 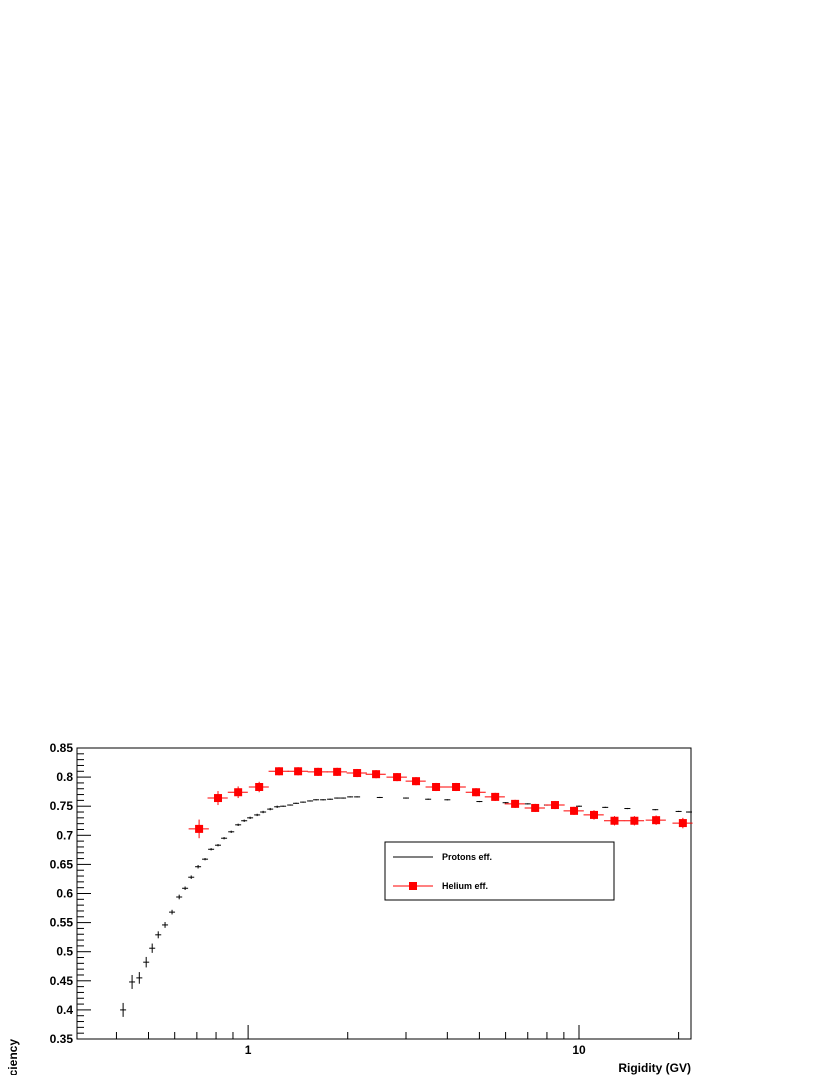 What do you see at coordinates (62, 1039) in the screenshot?
I see `y-tick-label: 0.35` at bounding box center [62, 1039].